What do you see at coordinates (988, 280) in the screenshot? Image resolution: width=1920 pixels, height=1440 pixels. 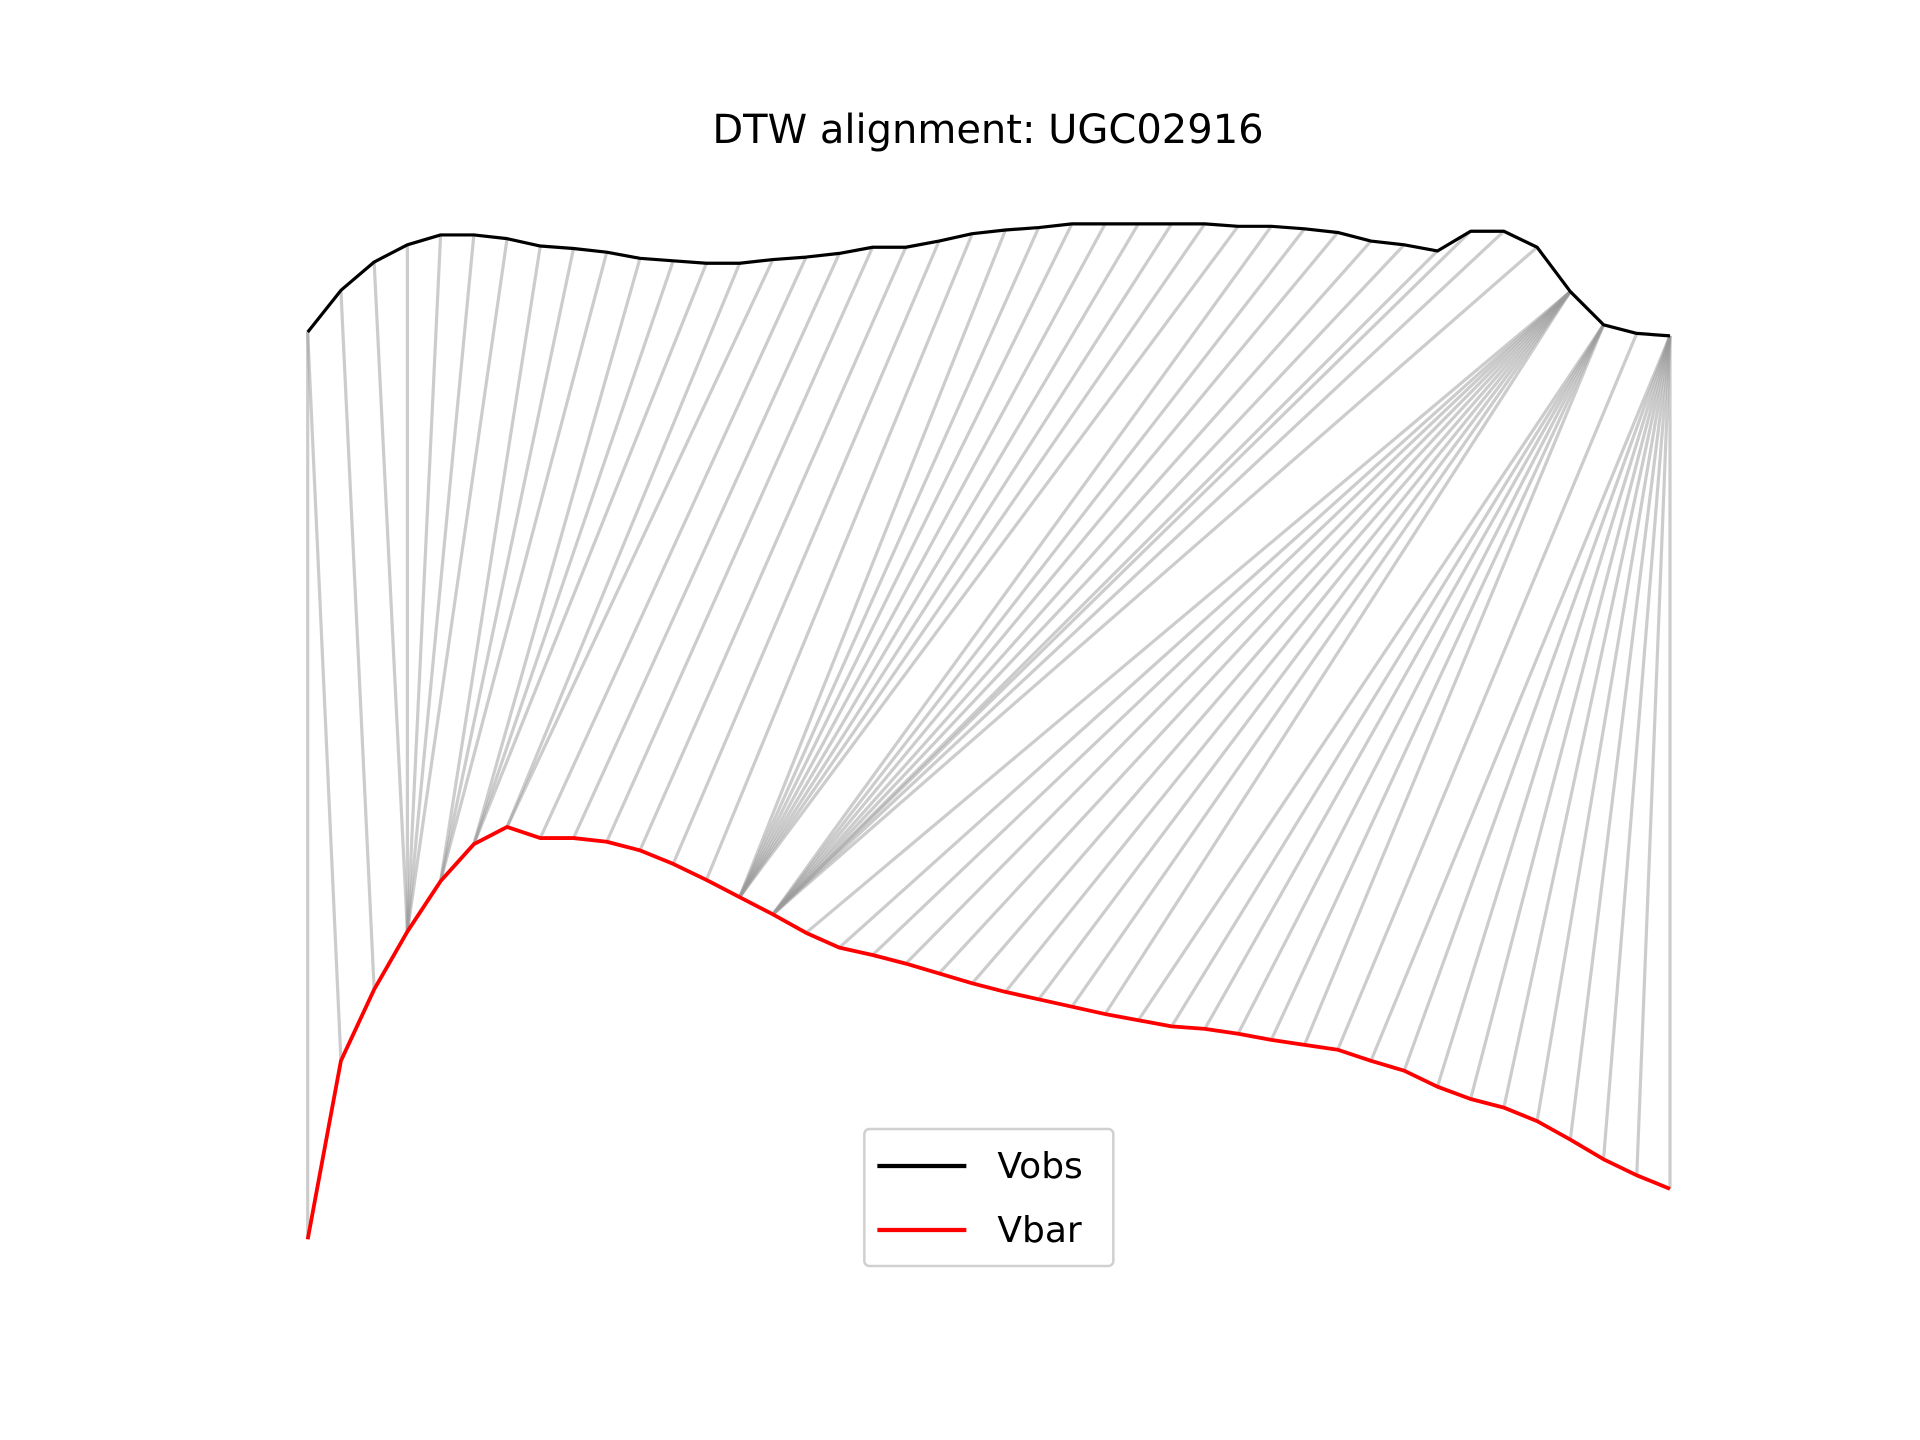 I see `series-line` at bounding box center [988, 280].